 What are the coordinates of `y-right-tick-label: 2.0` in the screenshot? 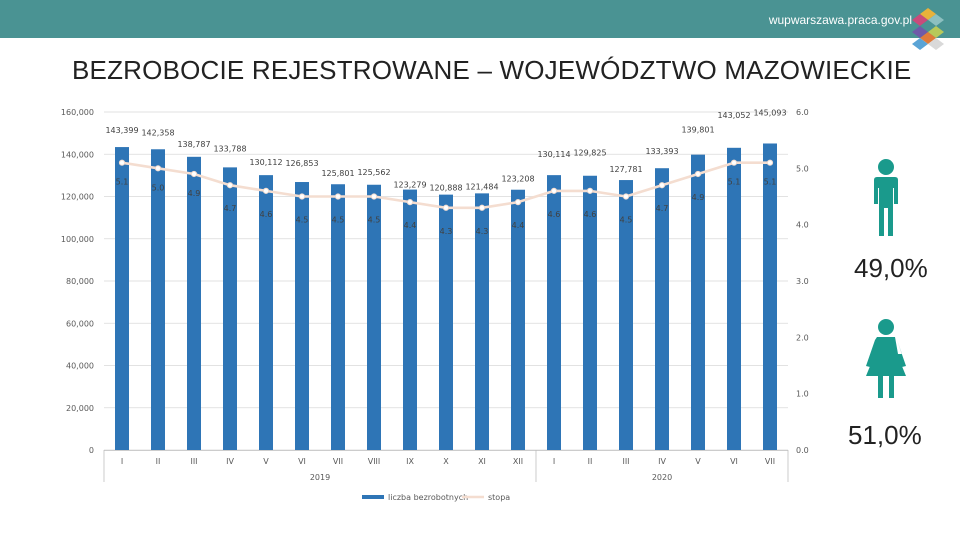 It's located at (802, 337).